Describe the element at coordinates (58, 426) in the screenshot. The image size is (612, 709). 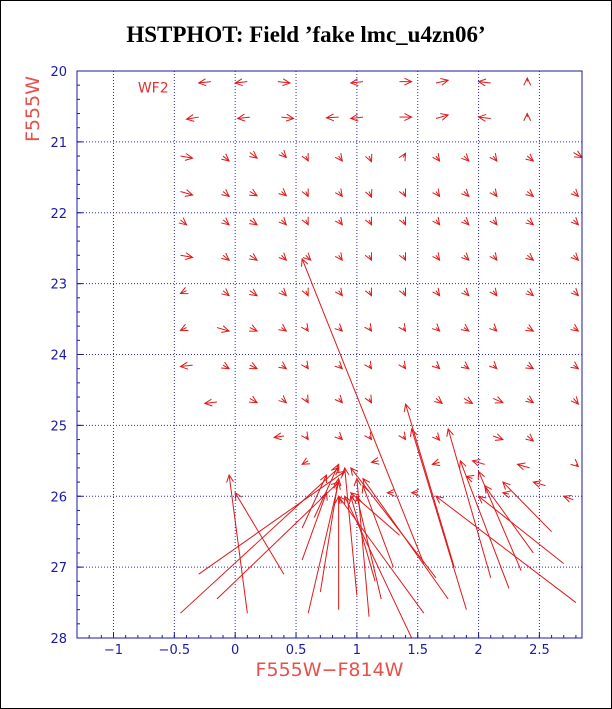
I see `y-tick-label: 25` at that location.